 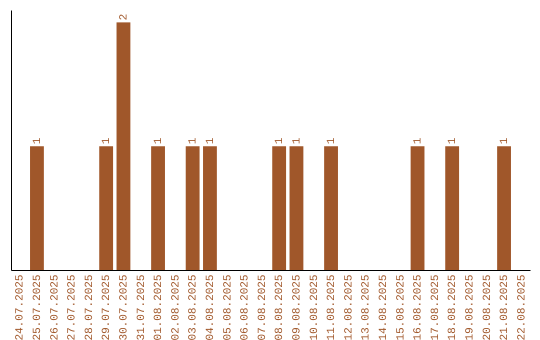 I want to click on x-tick-label: 16.08.2025, so click(x=418, y=307).